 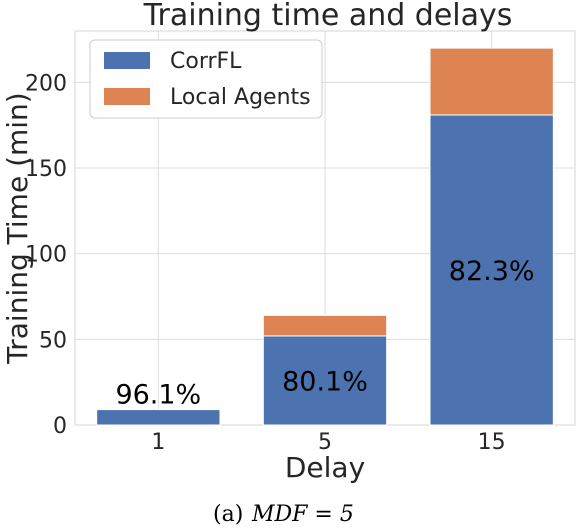 What do you see at coordinates (240, 97) in the screenshot?
I see `legend-label-local-agents: Local Agents` at bounding box center [240, 97].